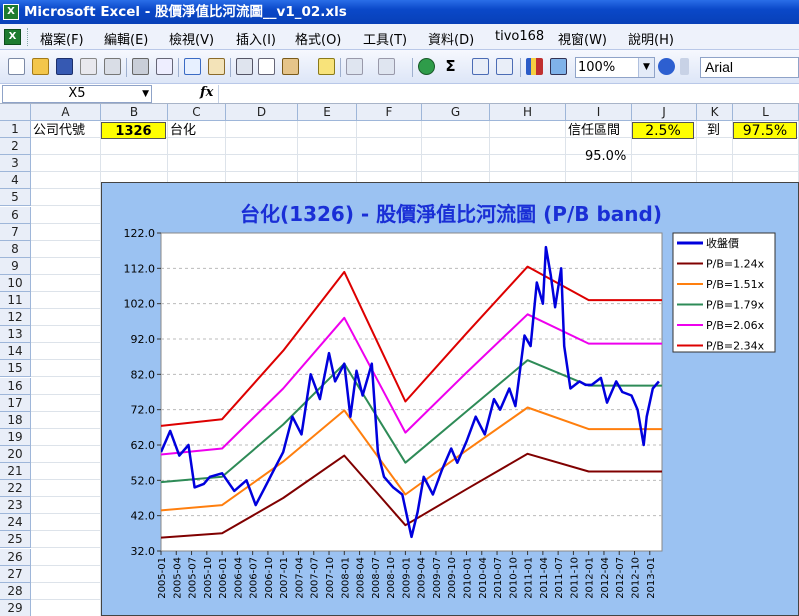 Image resolution: width=799 pixels, height=616 pixels. Describe the element at coordinates (15, 540) in the screenshot. I see `row-header-25: 25` at that location.